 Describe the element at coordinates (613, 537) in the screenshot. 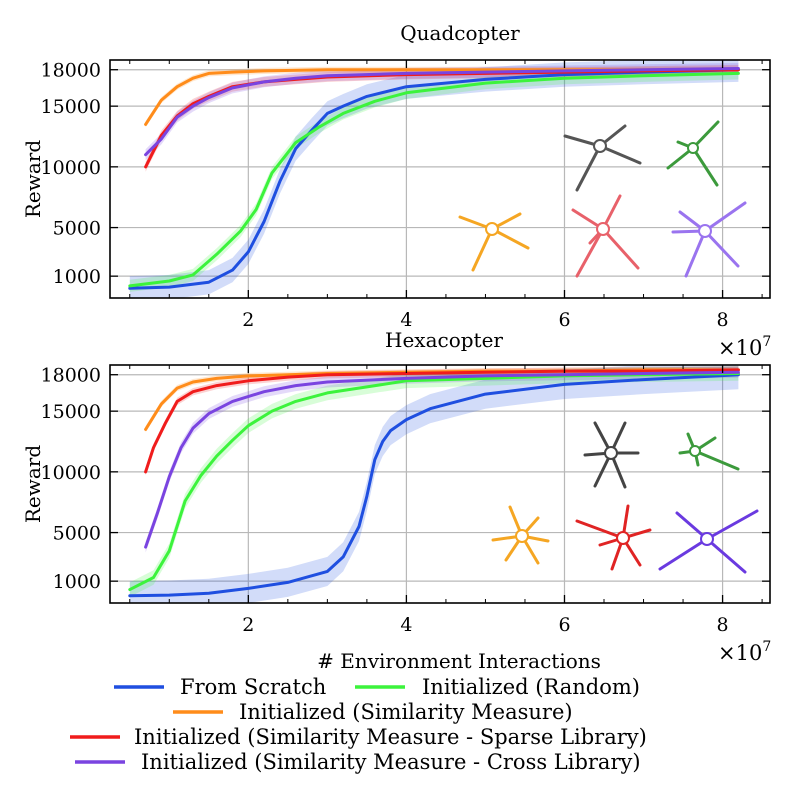

I see `drone-icon-red-hex` at that location.